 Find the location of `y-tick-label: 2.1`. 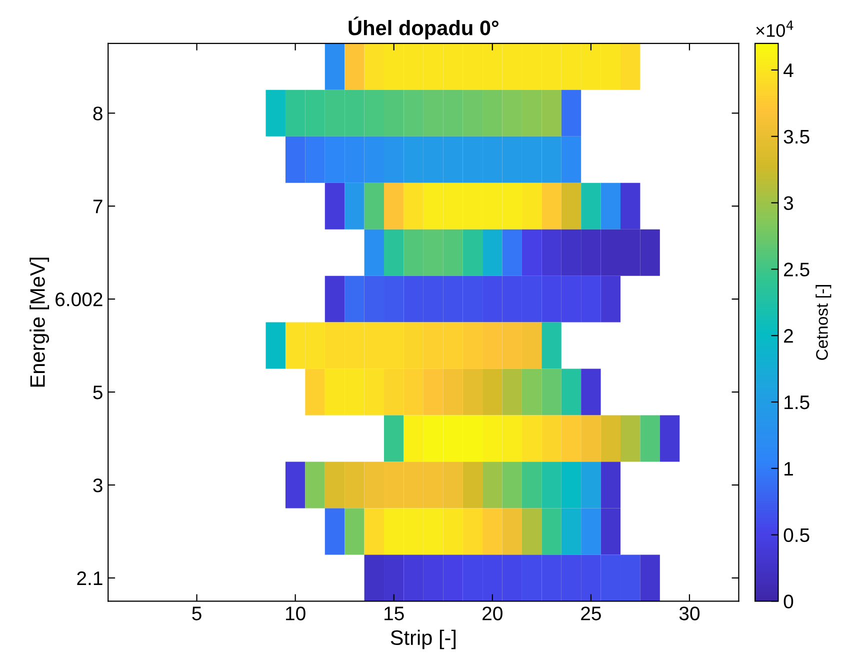

y-tick-label: 2.1 is located at coordinates (89, 578).